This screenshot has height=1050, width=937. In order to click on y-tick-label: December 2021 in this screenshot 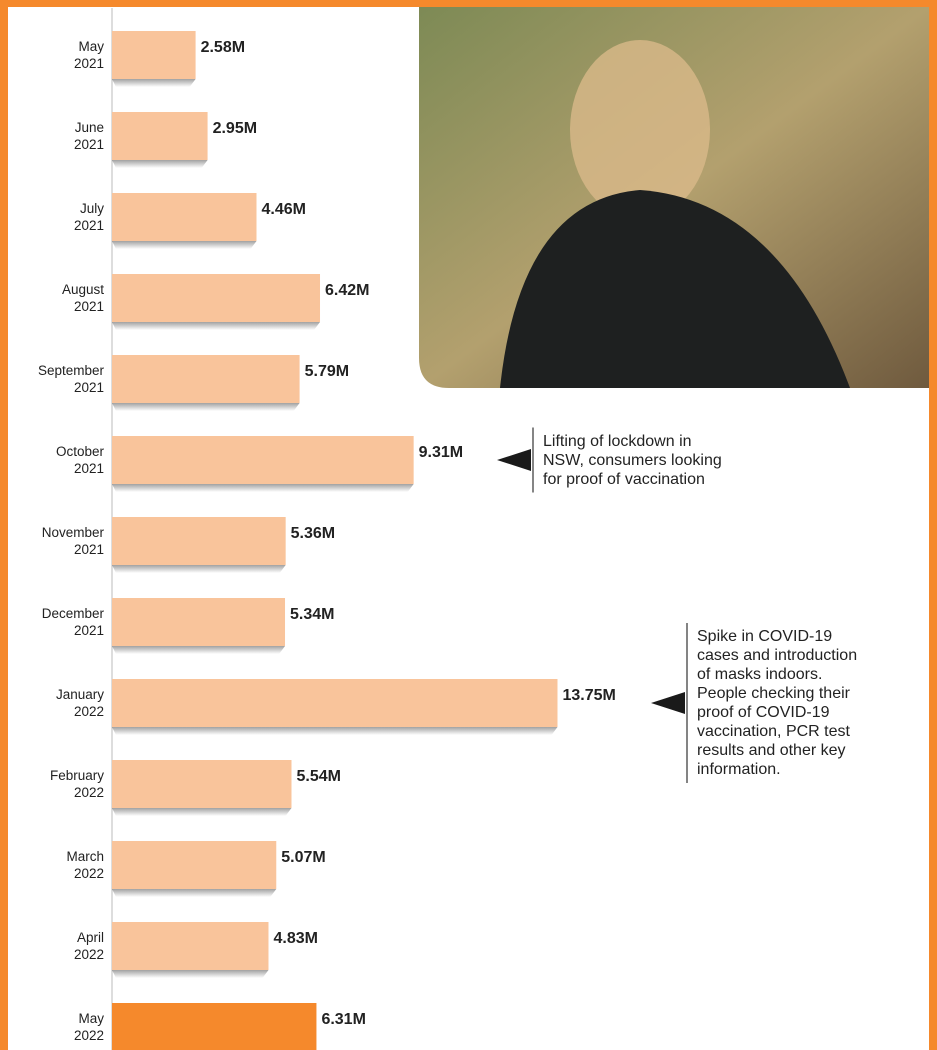, I will do `click(72, 622)`.